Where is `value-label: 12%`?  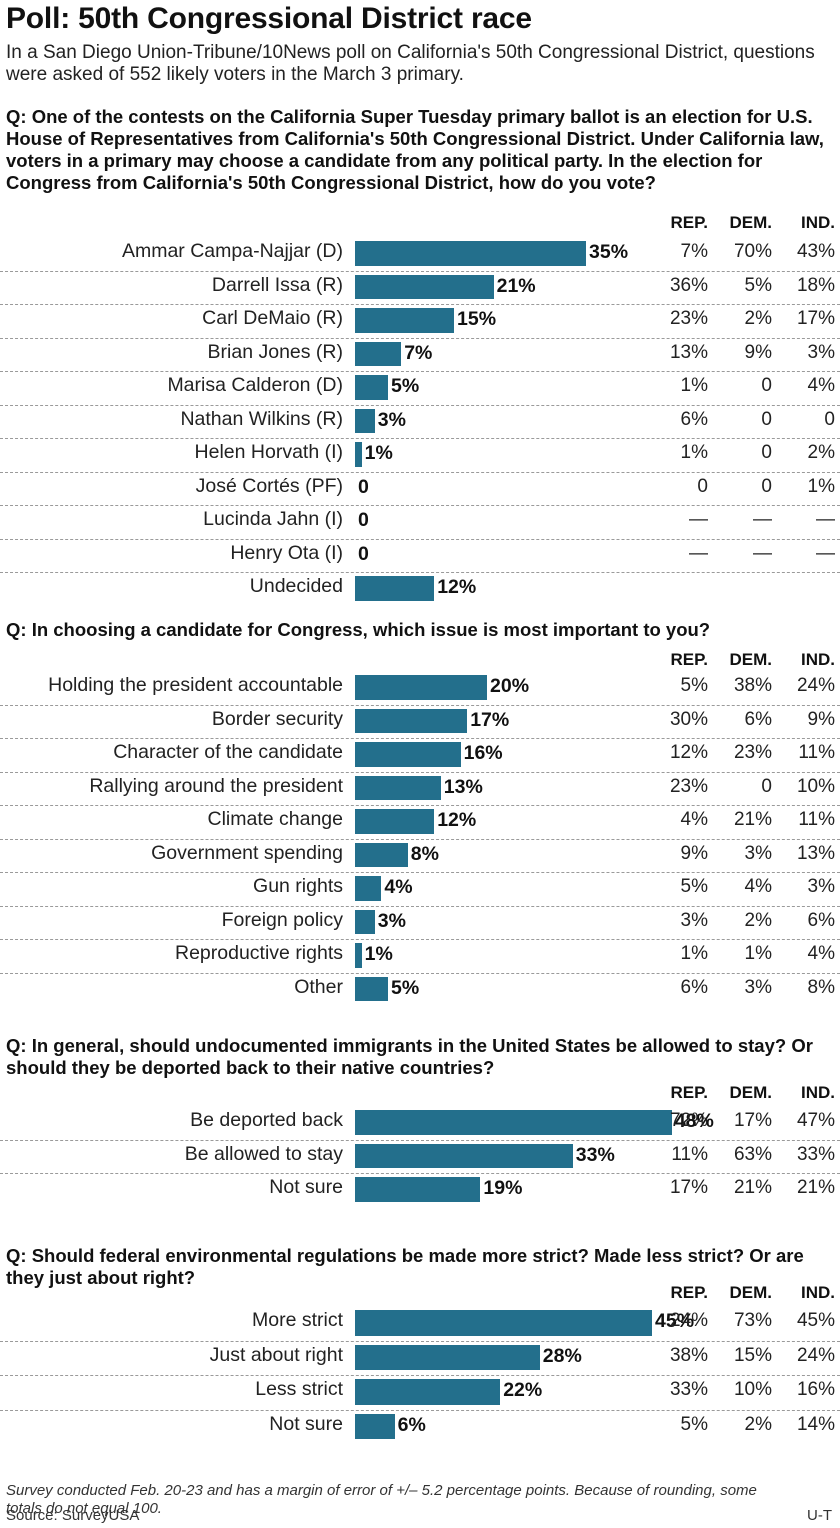 value-label: 12% is located at coordinates (457, 587).